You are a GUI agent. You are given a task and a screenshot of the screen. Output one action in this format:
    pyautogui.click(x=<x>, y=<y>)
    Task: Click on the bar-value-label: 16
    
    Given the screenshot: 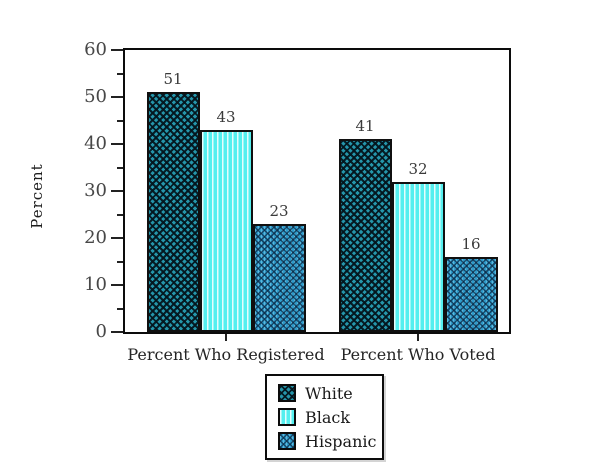 What is the action you would take?
    pyautogui.click(x=471, y=244)
    